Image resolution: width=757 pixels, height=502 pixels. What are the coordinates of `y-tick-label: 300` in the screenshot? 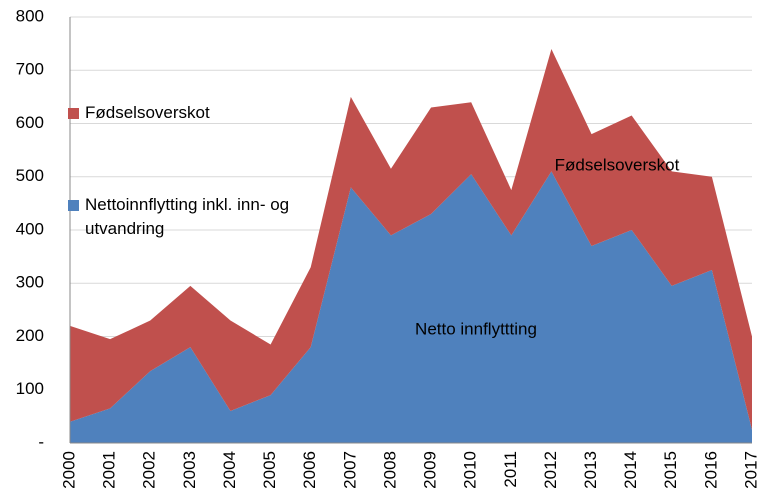 It's located at (30, 282).